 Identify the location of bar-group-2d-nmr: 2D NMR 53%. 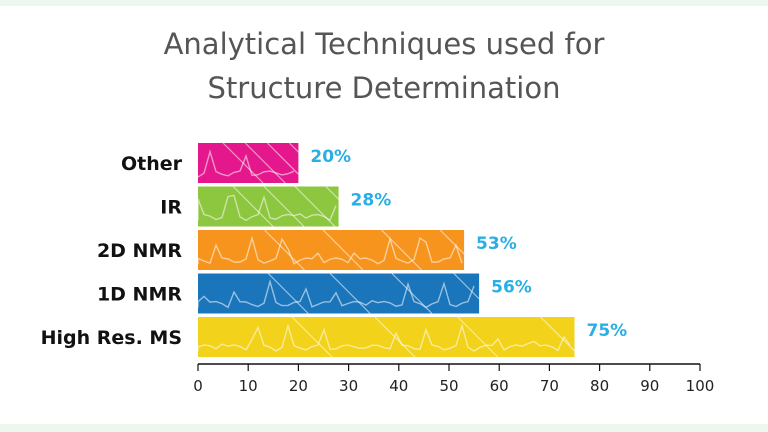
(307, 250).